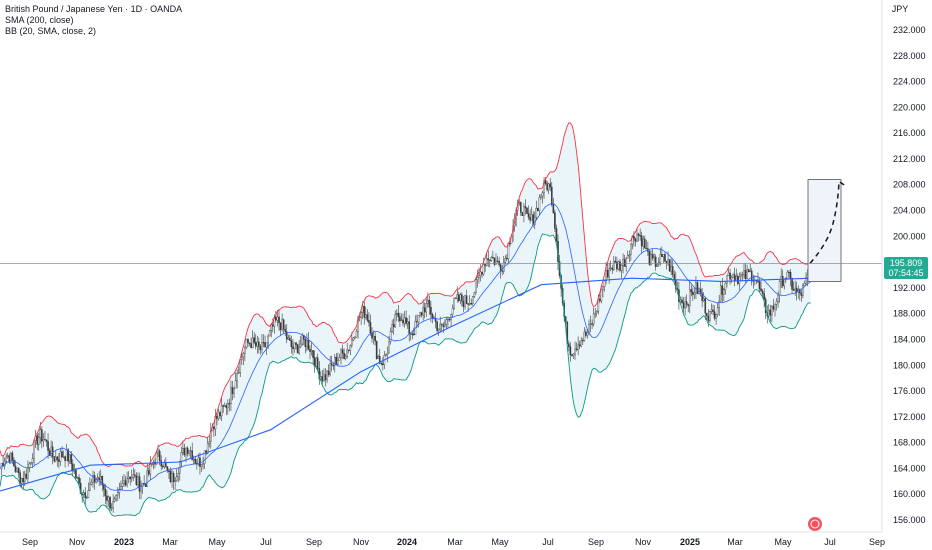 This screenshot has width=932, height=550. Describe the element at coordinates (909, 159) in the screenshot. I see `price-tick-label: 212.000` at that location.